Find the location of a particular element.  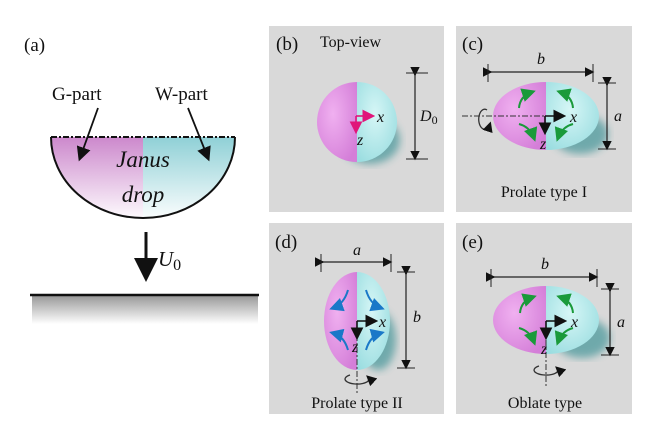

diameter-label: D0 is located at coordinates (428, 117).